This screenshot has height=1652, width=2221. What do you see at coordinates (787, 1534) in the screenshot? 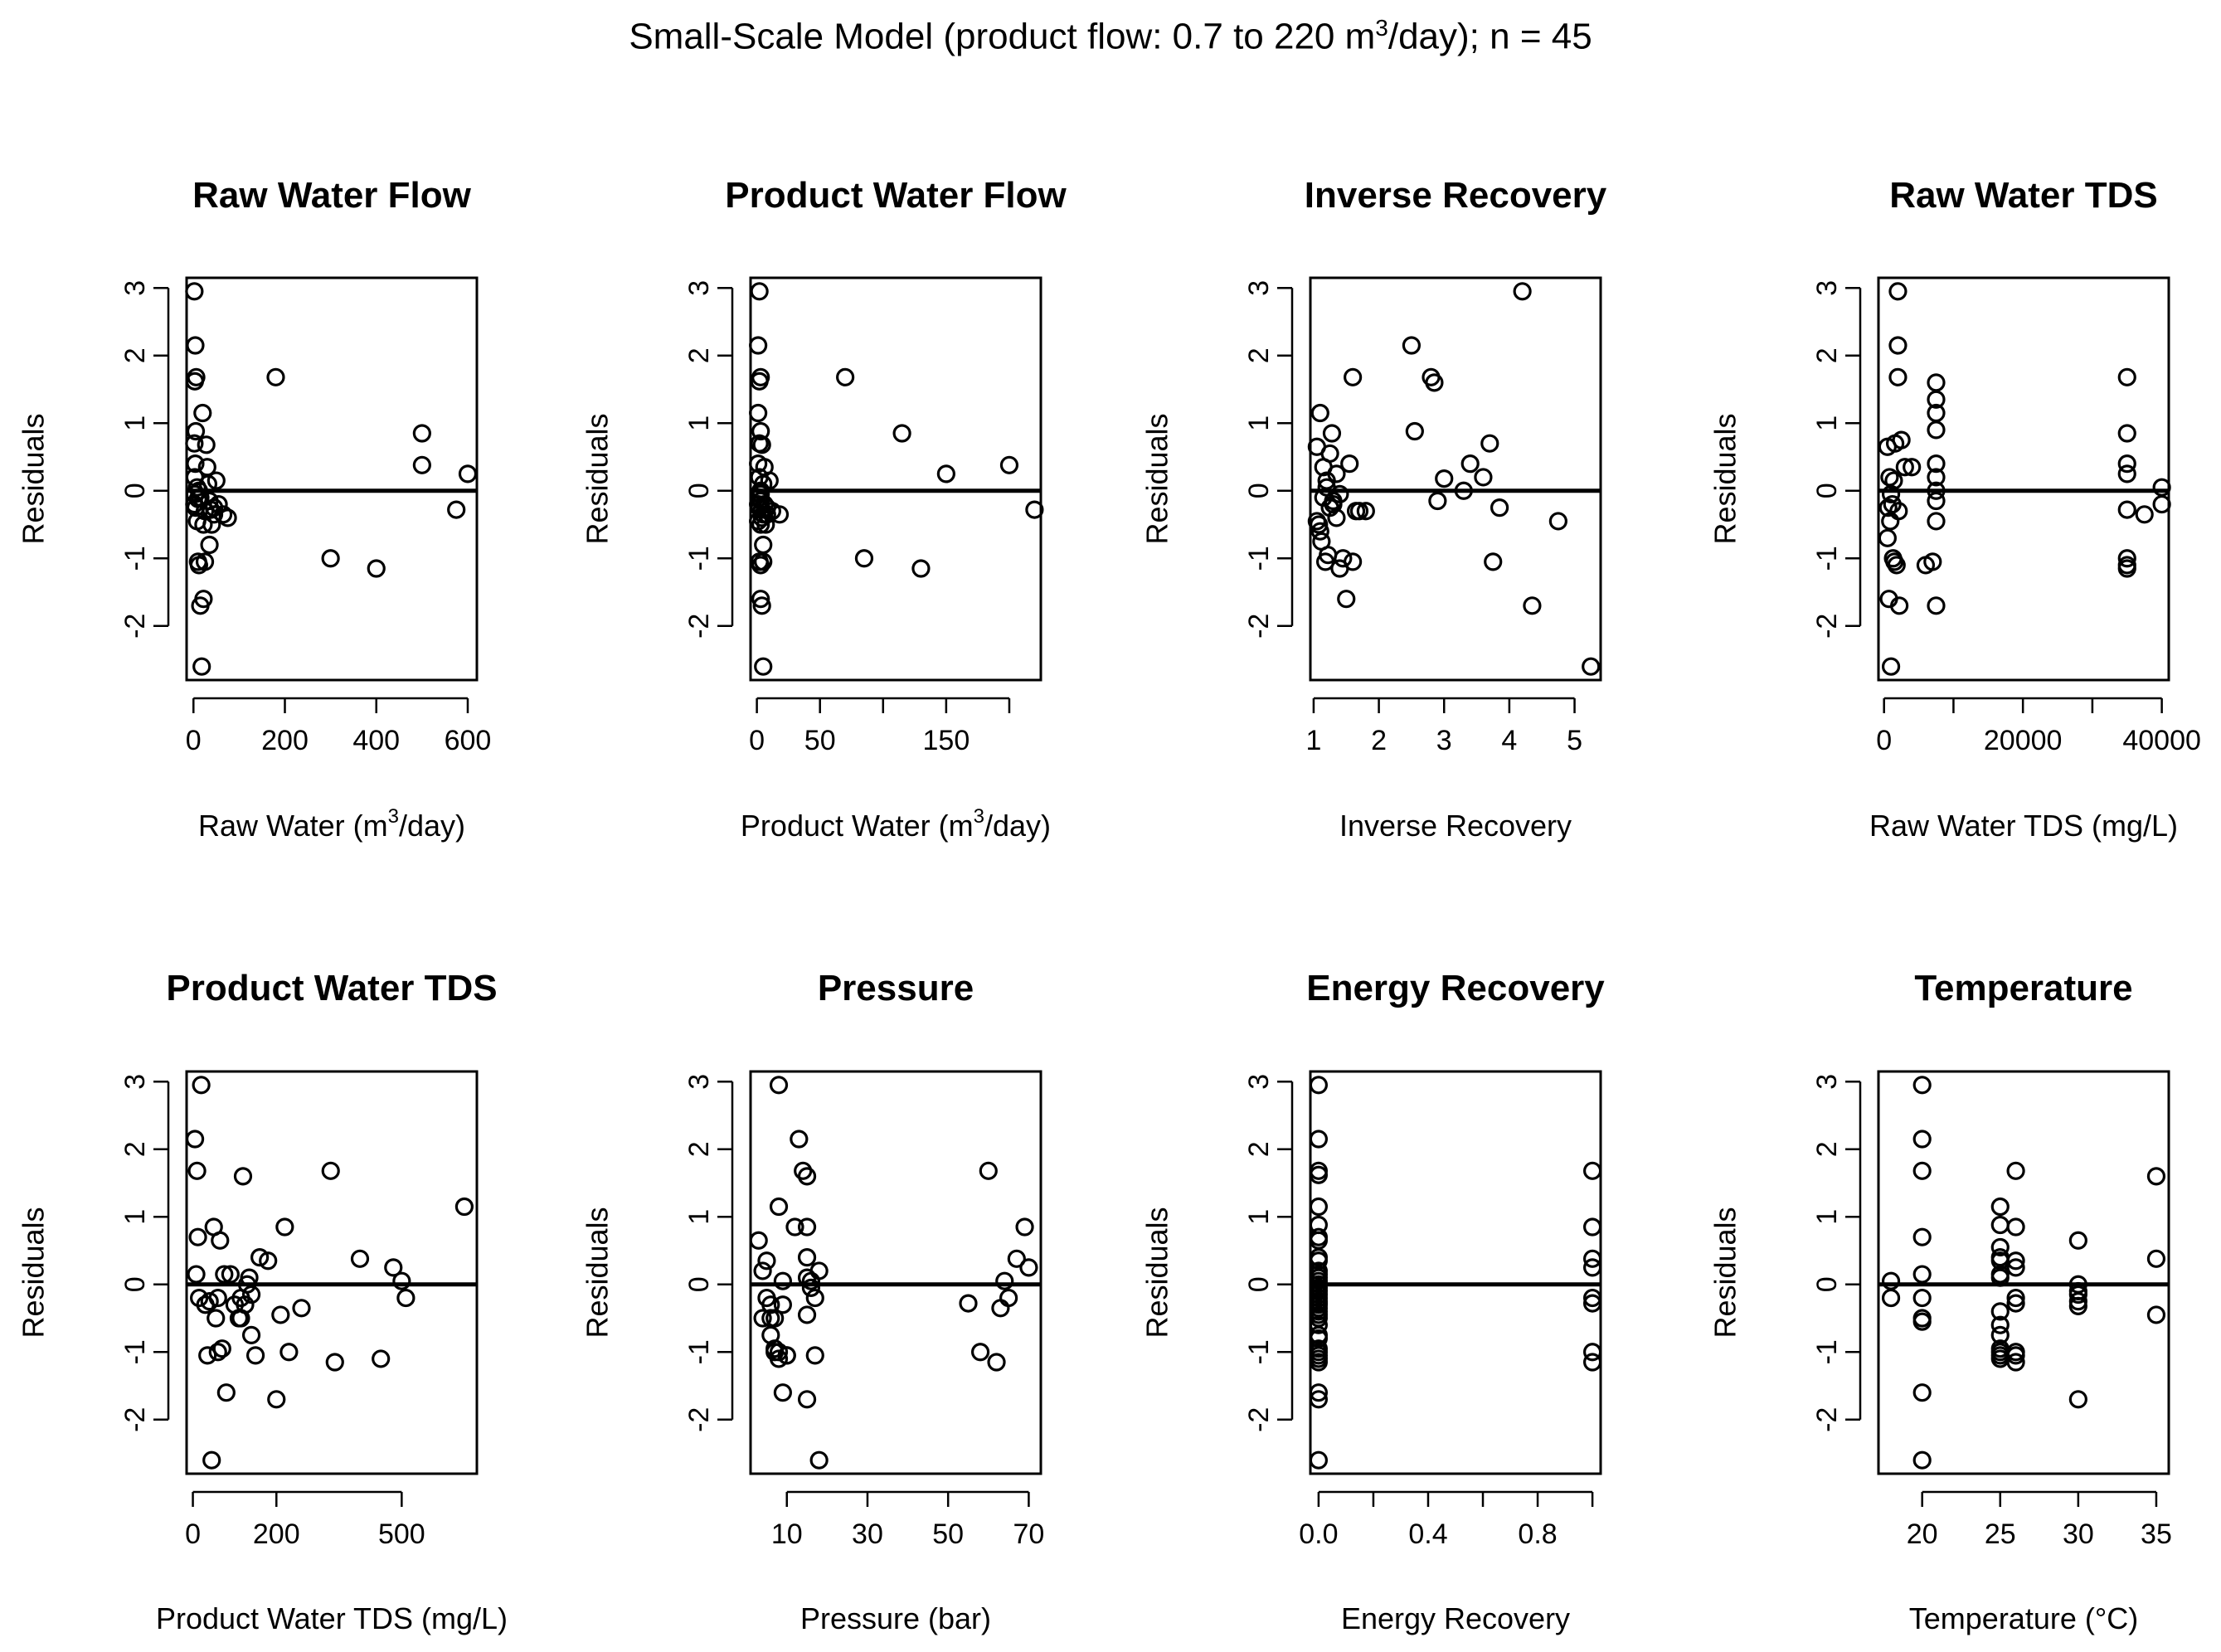
I see `x-tick-label: 10` at bounding box center [787, 1534].